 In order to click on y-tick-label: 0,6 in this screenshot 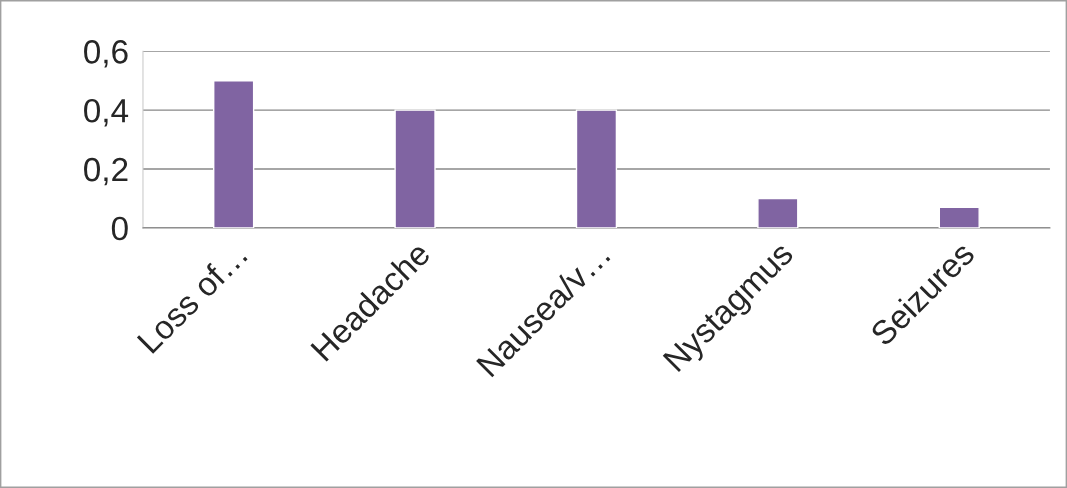, I will do `click(106, 54)`.